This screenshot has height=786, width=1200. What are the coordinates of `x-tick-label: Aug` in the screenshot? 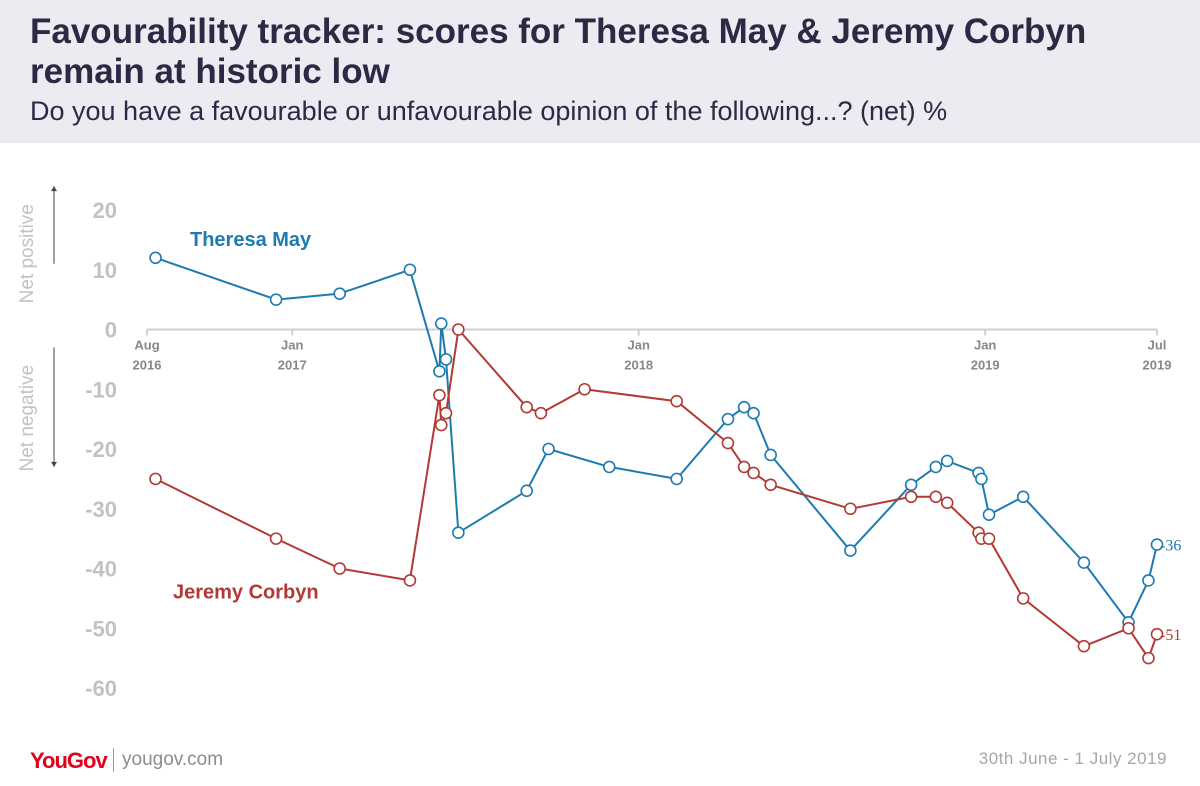 It's located at (146, 345).